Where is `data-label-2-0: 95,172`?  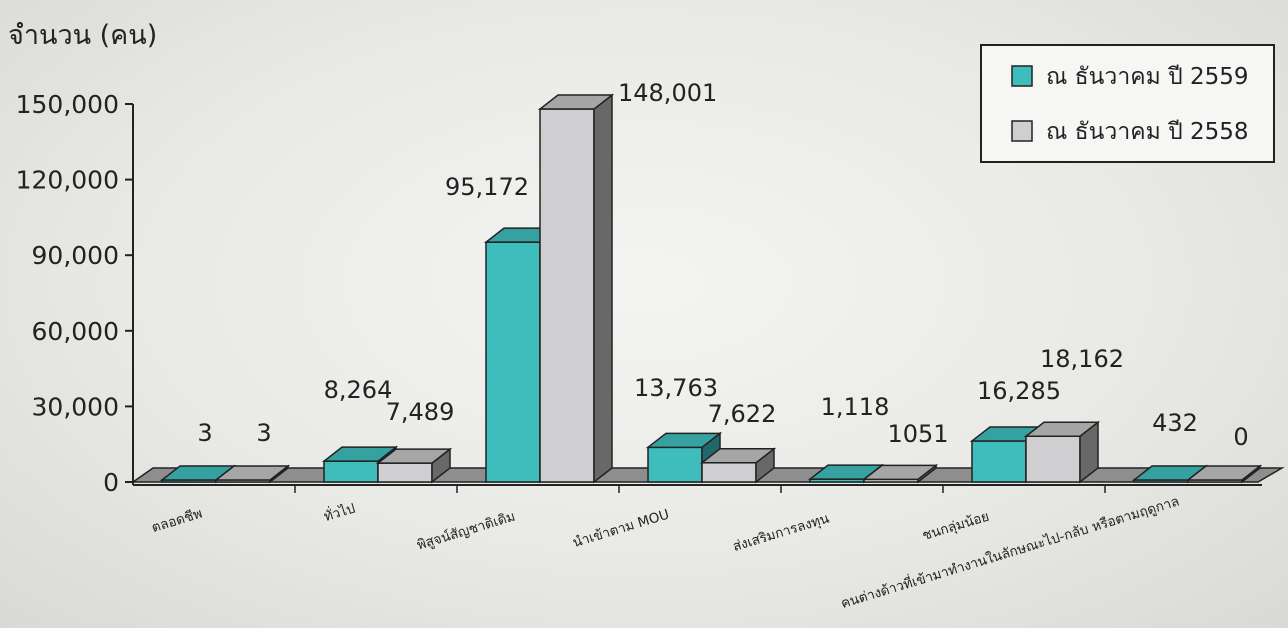 data-label-2-0: 95,172 is located at coordinates (487, 187).